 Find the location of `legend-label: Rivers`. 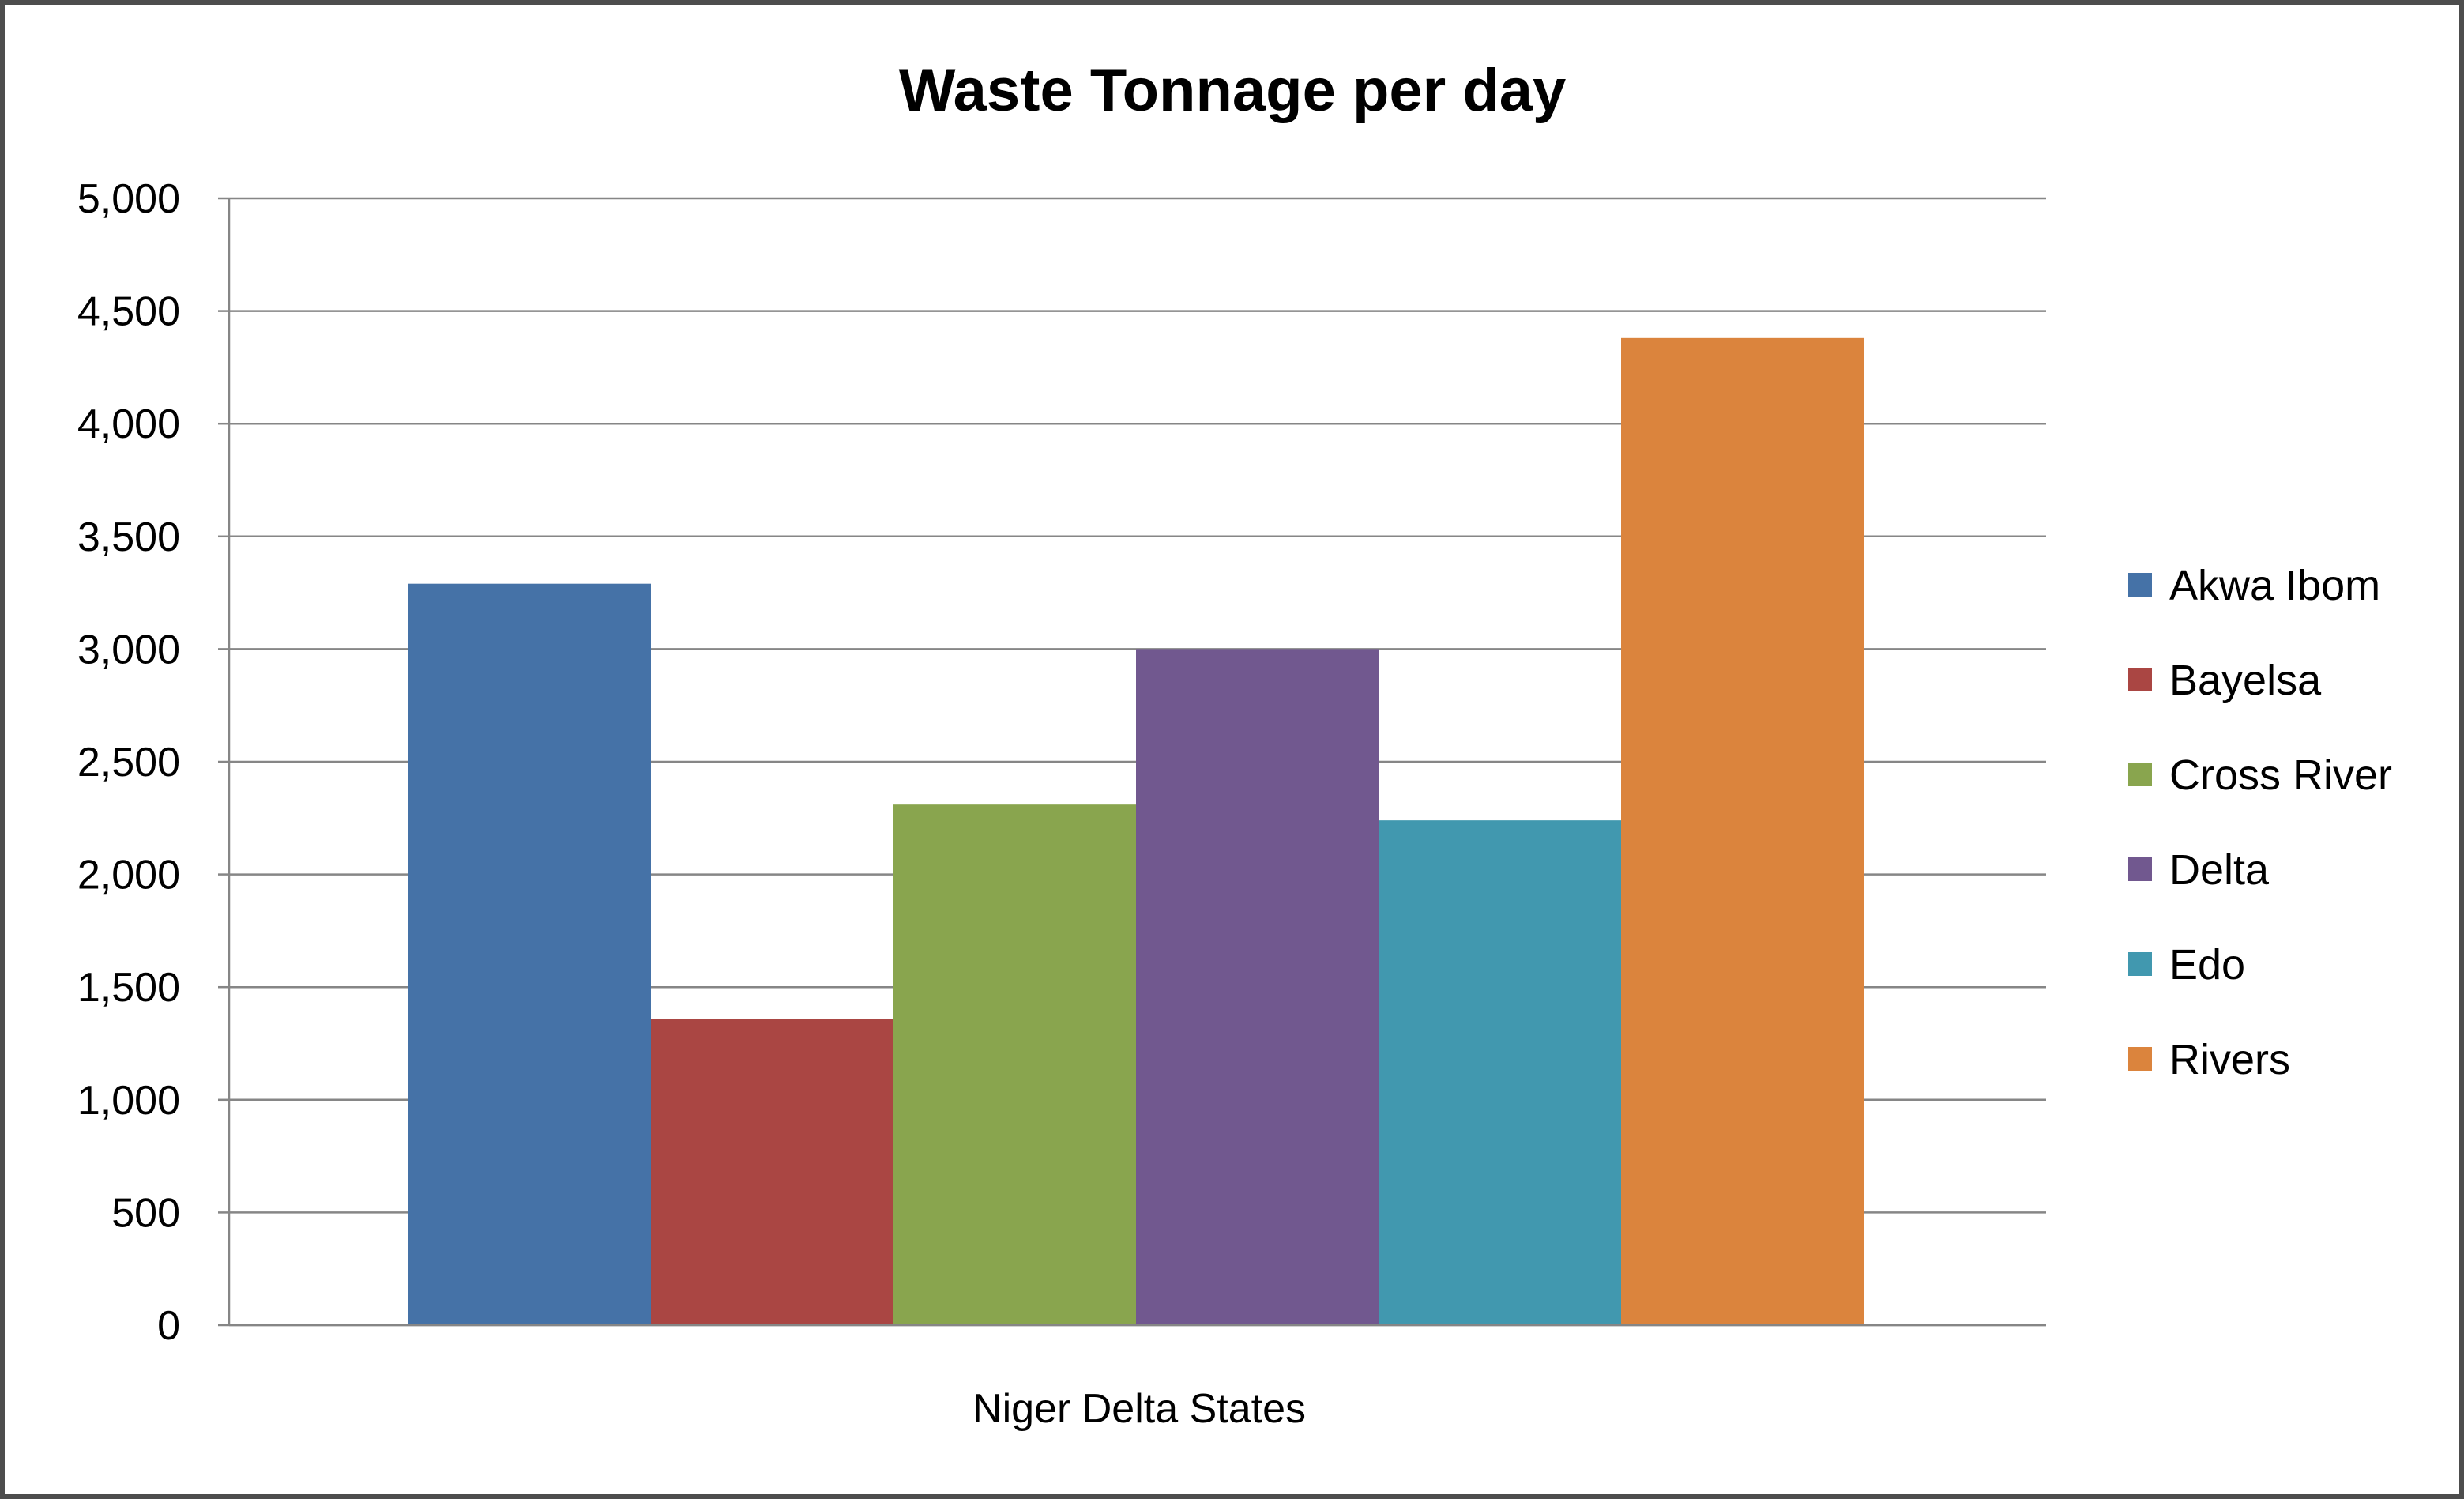

legend-label: Rivers is located at coordinates (2229, 1059).